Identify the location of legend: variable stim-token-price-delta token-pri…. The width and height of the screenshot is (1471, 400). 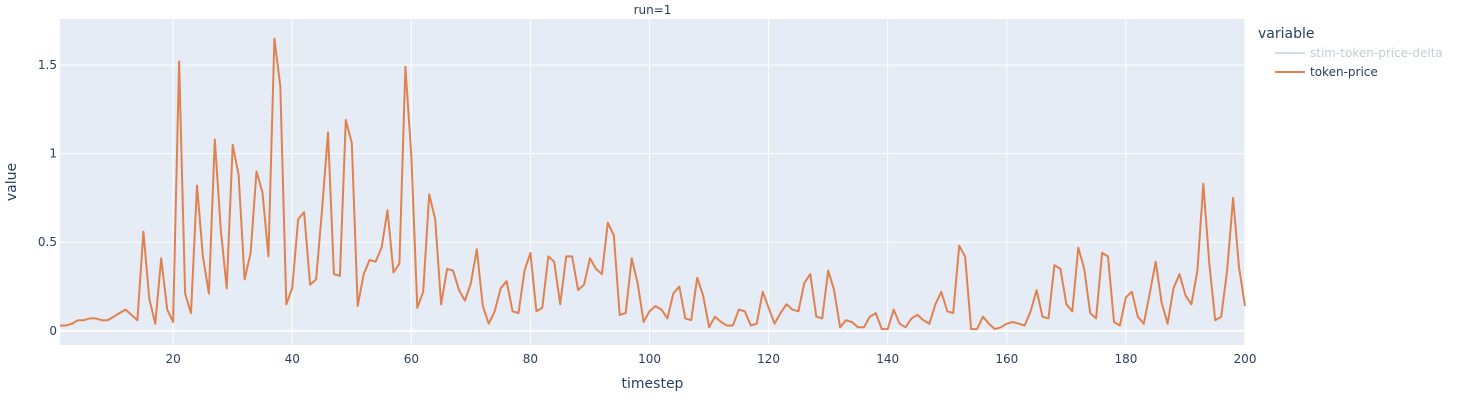
(1350, 52).